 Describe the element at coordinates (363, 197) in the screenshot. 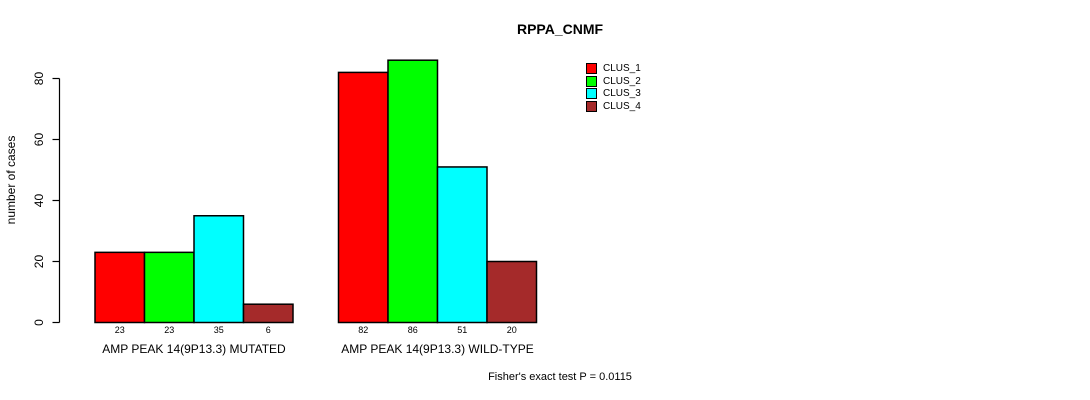

I see `bar-CLUS_1-group2` at that location.